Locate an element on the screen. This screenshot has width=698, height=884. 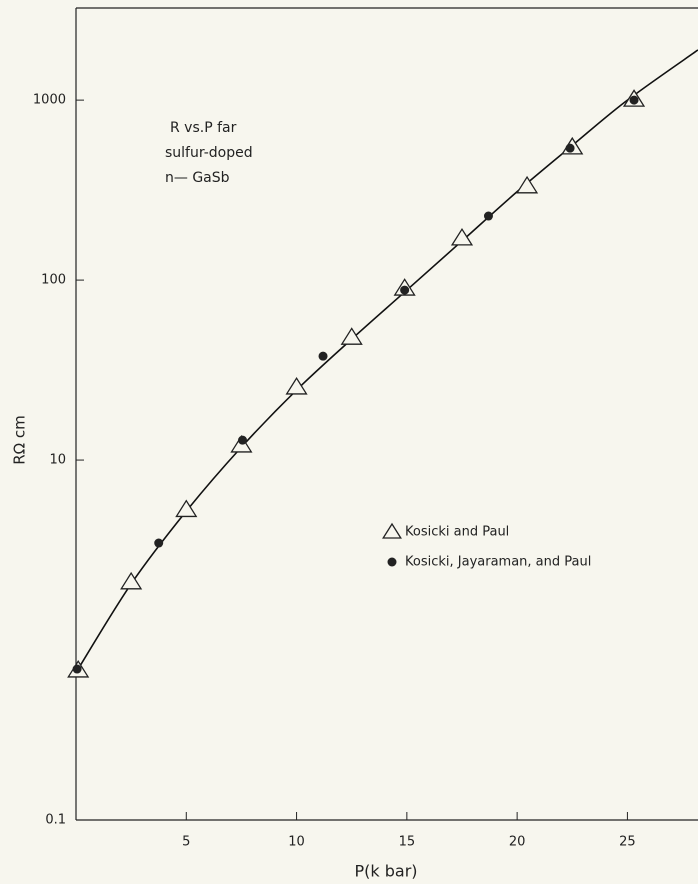
legend-label: Kosicki and Paul is located at coordinates (457, 532).